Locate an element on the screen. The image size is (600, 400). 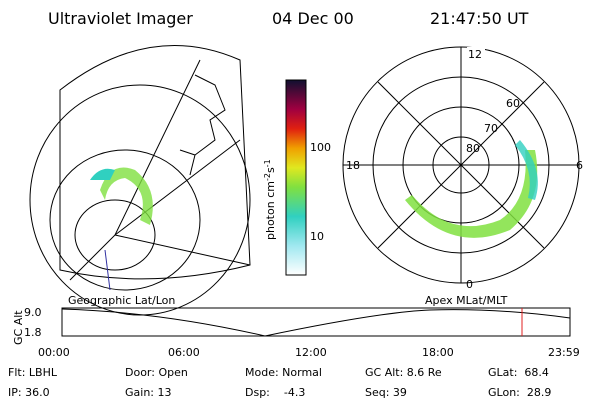
time: 21:47:50 UT is located at coordinates (479, 18).